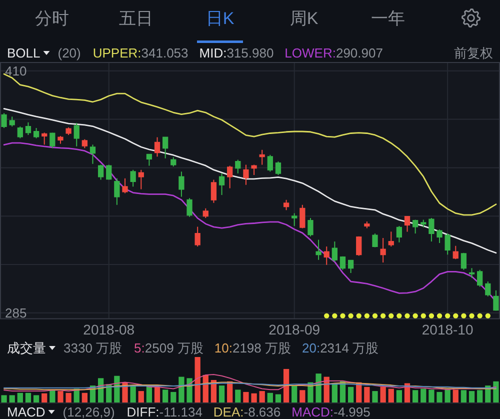 Image resolution: width=500 pixels, height=419 pixels. What do you see at coordinates (294, 330) in the screenshot?
I see `x-tick-label: 2018-09` at bounding box center [294, 330].